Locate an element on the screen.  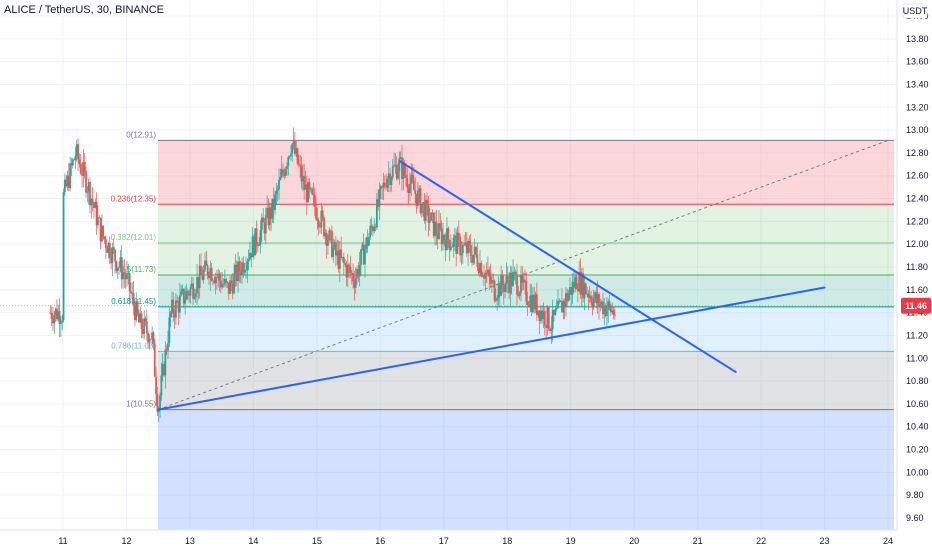
price-tick-label: 10.40 is located at coordinates (917, 427).